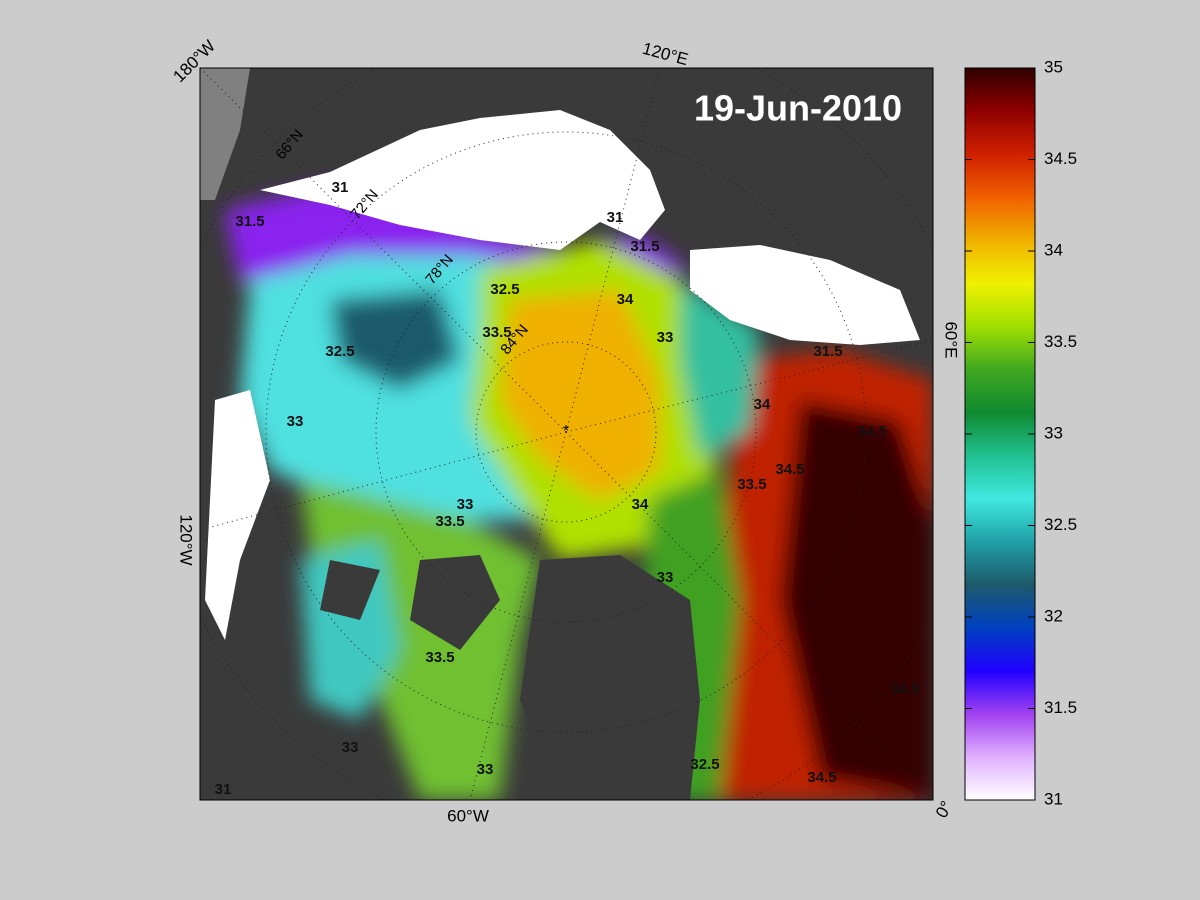  Describe the element at coordinates (1000, 434) in the screenshot. I see `colorbar` at that location.